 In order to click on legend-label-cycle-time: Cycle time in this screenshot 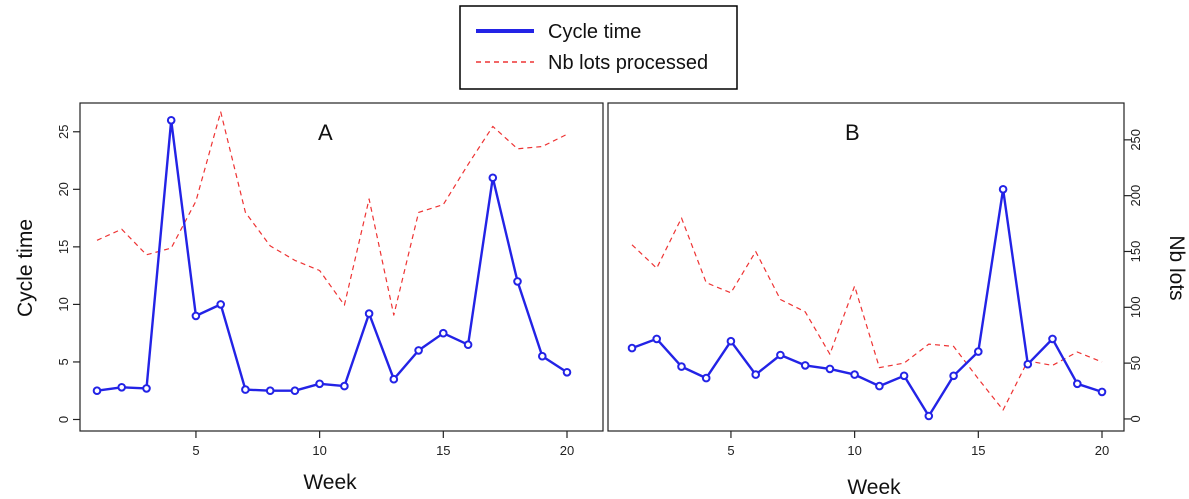, I will do `click(594, 32)`.